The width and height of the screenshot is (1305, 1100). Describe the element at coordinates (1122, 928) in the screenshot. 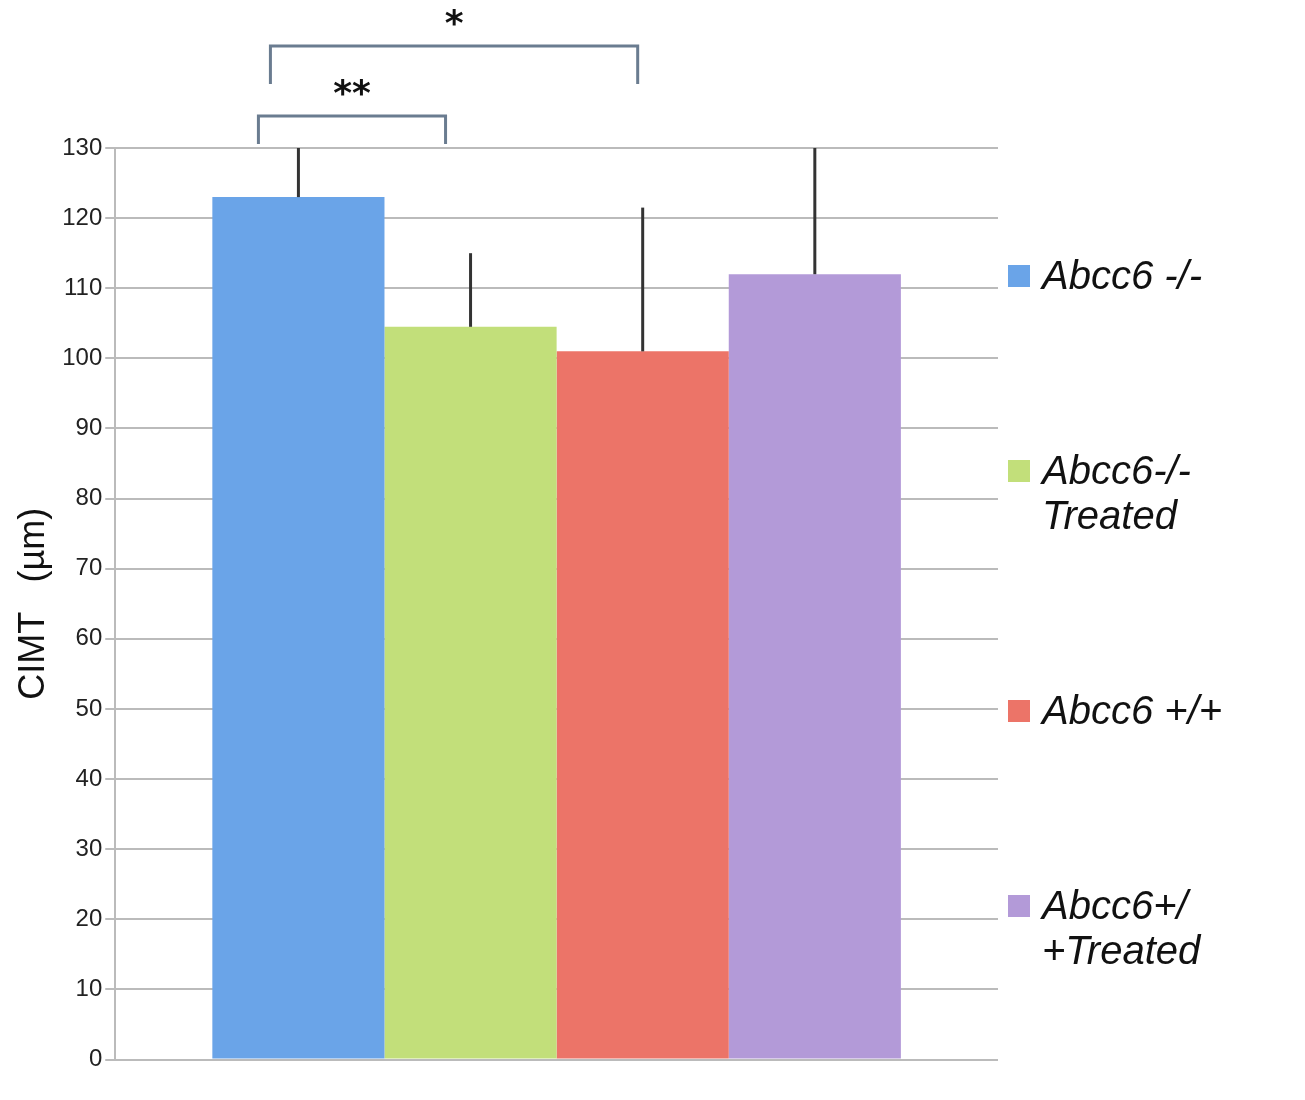

I see `legend-label: Abcc6+/ +Treated` at that location.